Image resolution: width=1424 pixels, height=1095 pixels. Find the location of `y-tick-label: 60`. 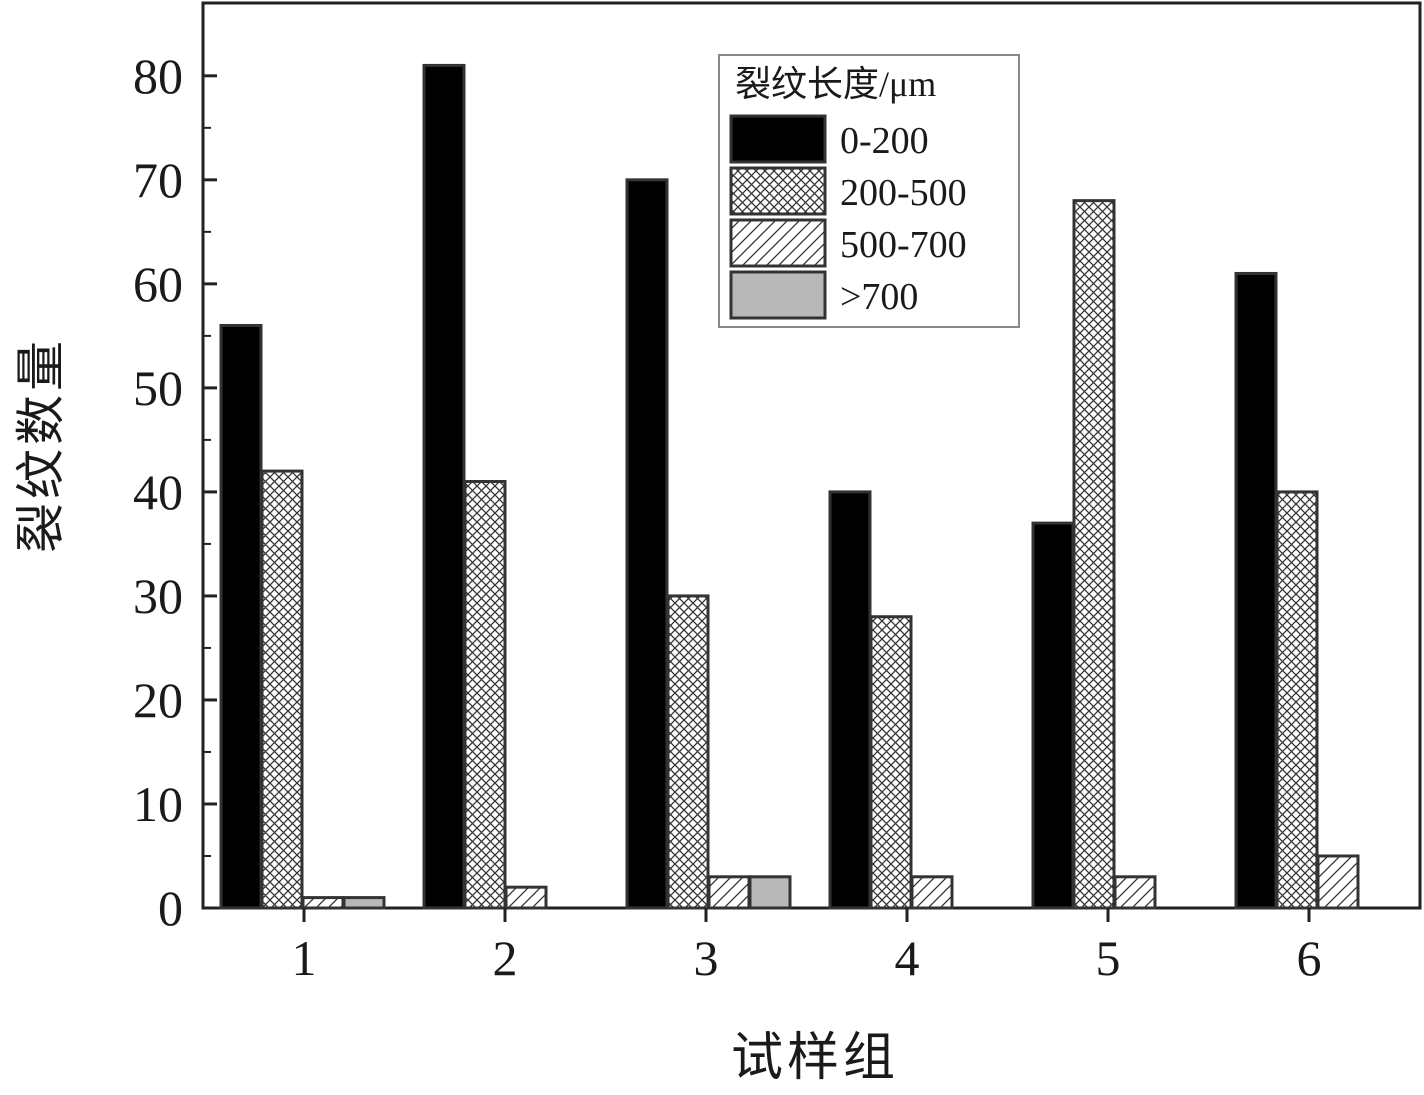

y-tick-label: 60 is located at coordinates (158, 284).